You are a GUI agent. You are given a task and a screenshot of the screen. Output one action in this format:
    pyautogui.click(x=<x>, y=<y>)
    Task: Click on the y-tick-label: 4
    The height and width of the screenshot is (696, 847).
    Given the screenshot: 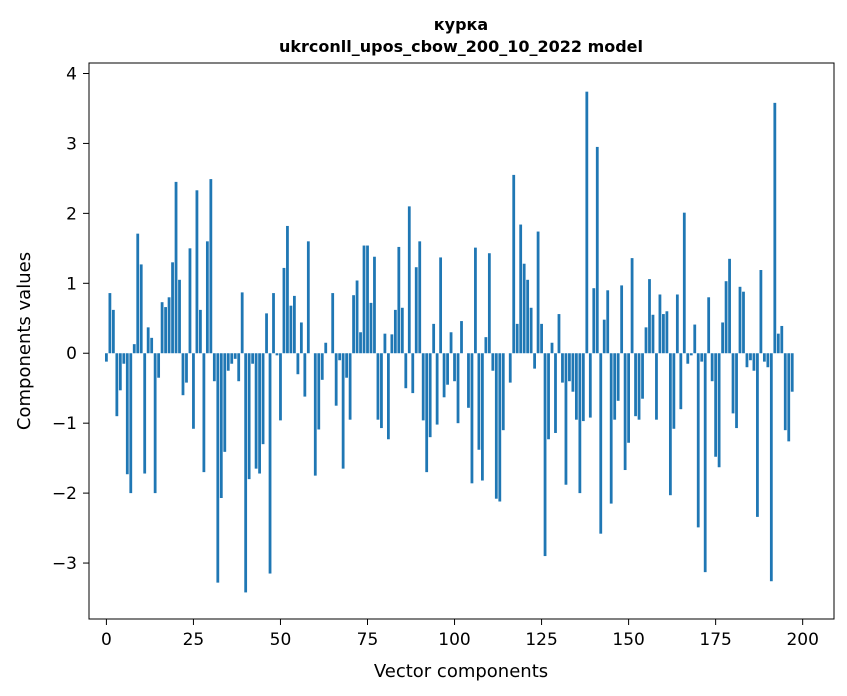 What is the action you would take?
    pyautogui.click(x=71, y=74)
    